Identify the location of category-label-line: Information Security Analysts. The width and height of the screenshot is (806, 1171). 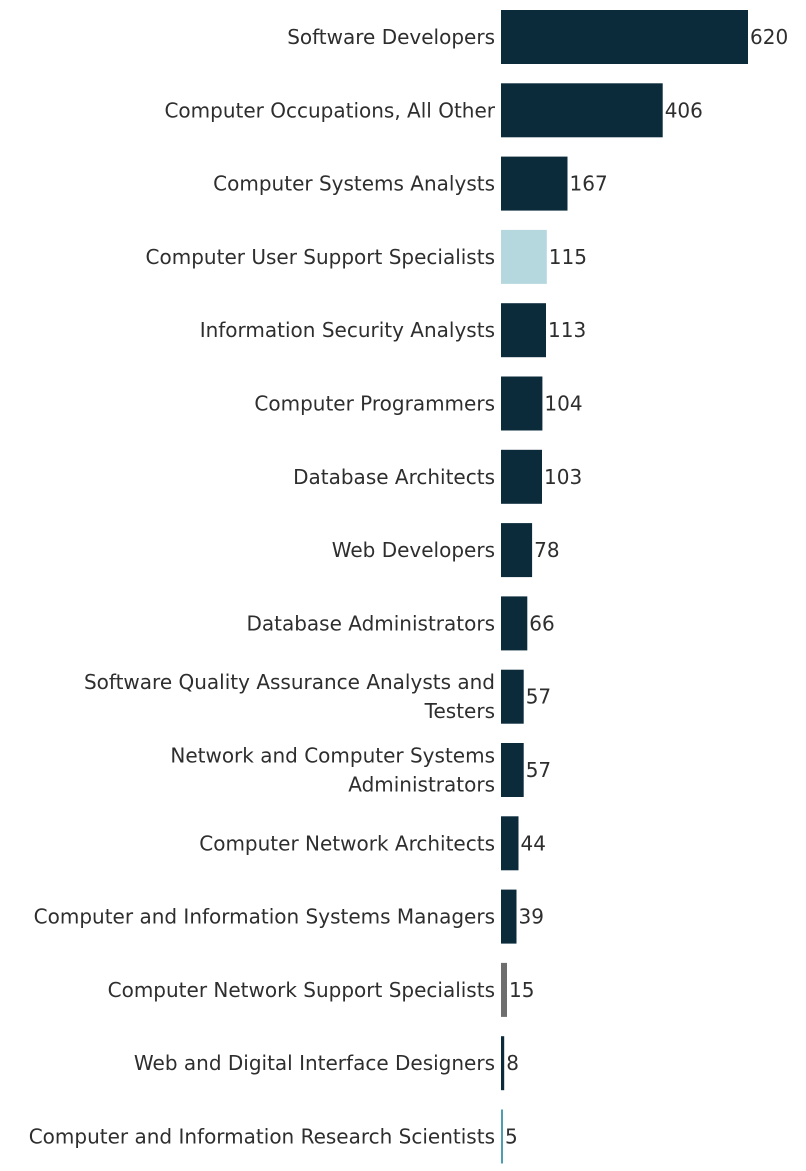
(347, 330).